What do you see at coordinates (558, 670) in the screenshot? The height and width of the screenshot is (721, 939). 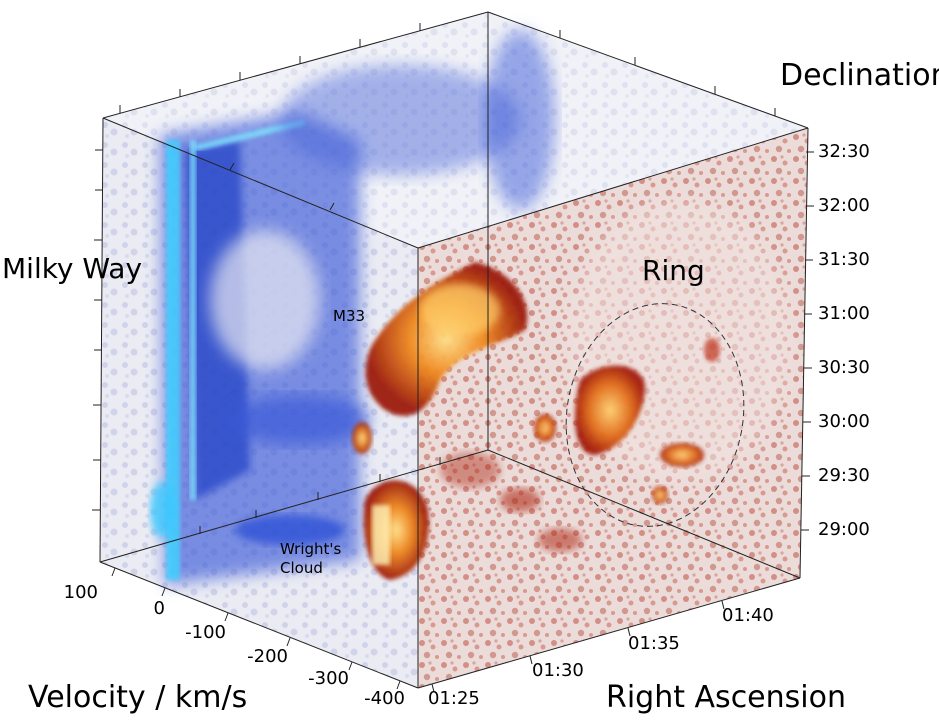 I see `ra-tick-label: 01:30` at bounding box center [558, 670].